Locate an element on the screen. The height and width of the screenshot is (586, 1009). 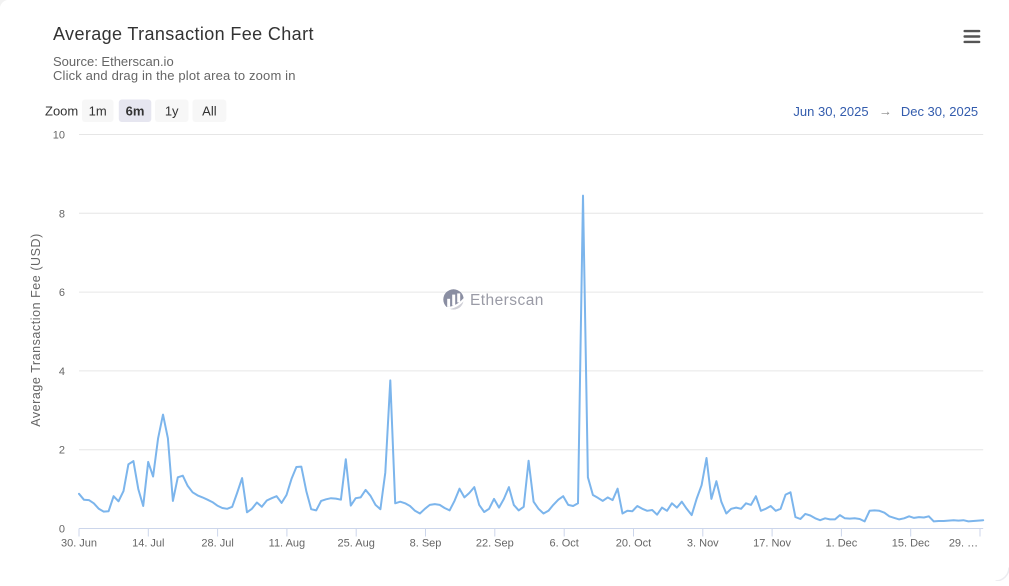
svg-text: 3. Nov is located at coordinates (703, 544).